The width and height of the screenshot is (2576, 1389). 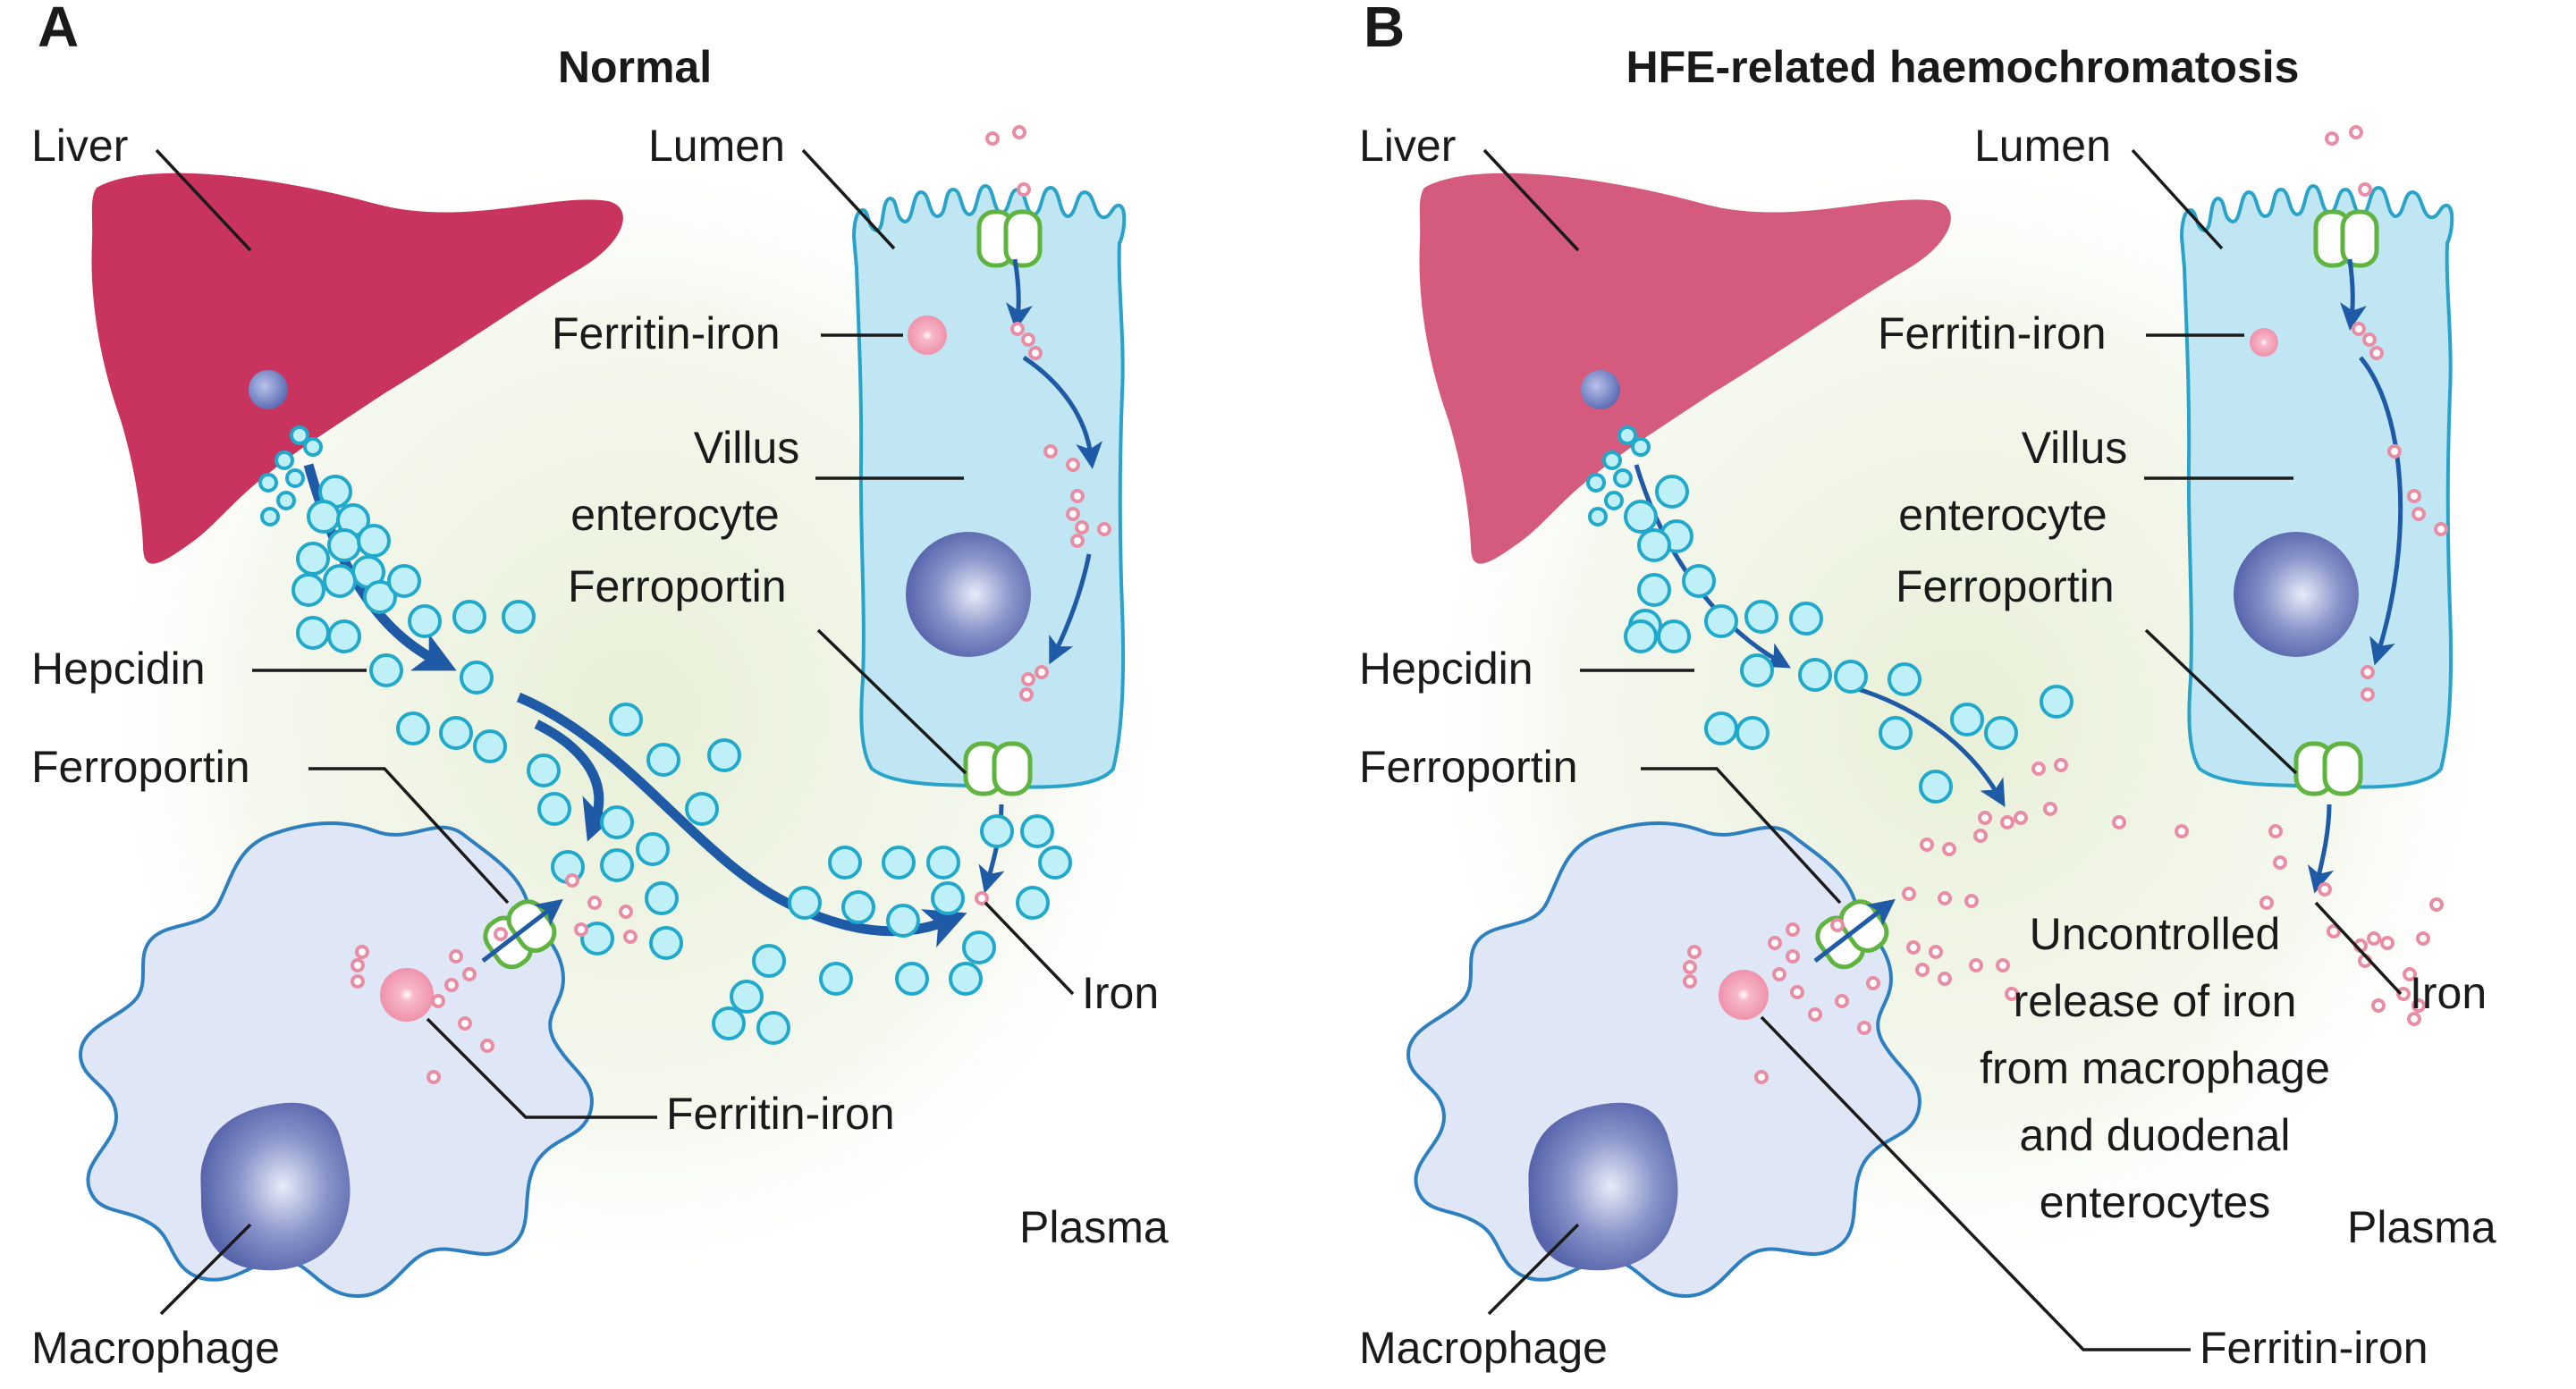 I want to click on hepcidin-arrow-weak, so click(x=1930, y=746).